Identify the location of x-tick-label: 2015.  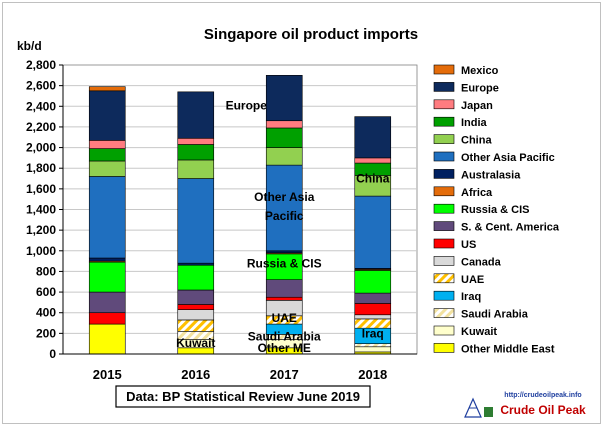
(107, 374).